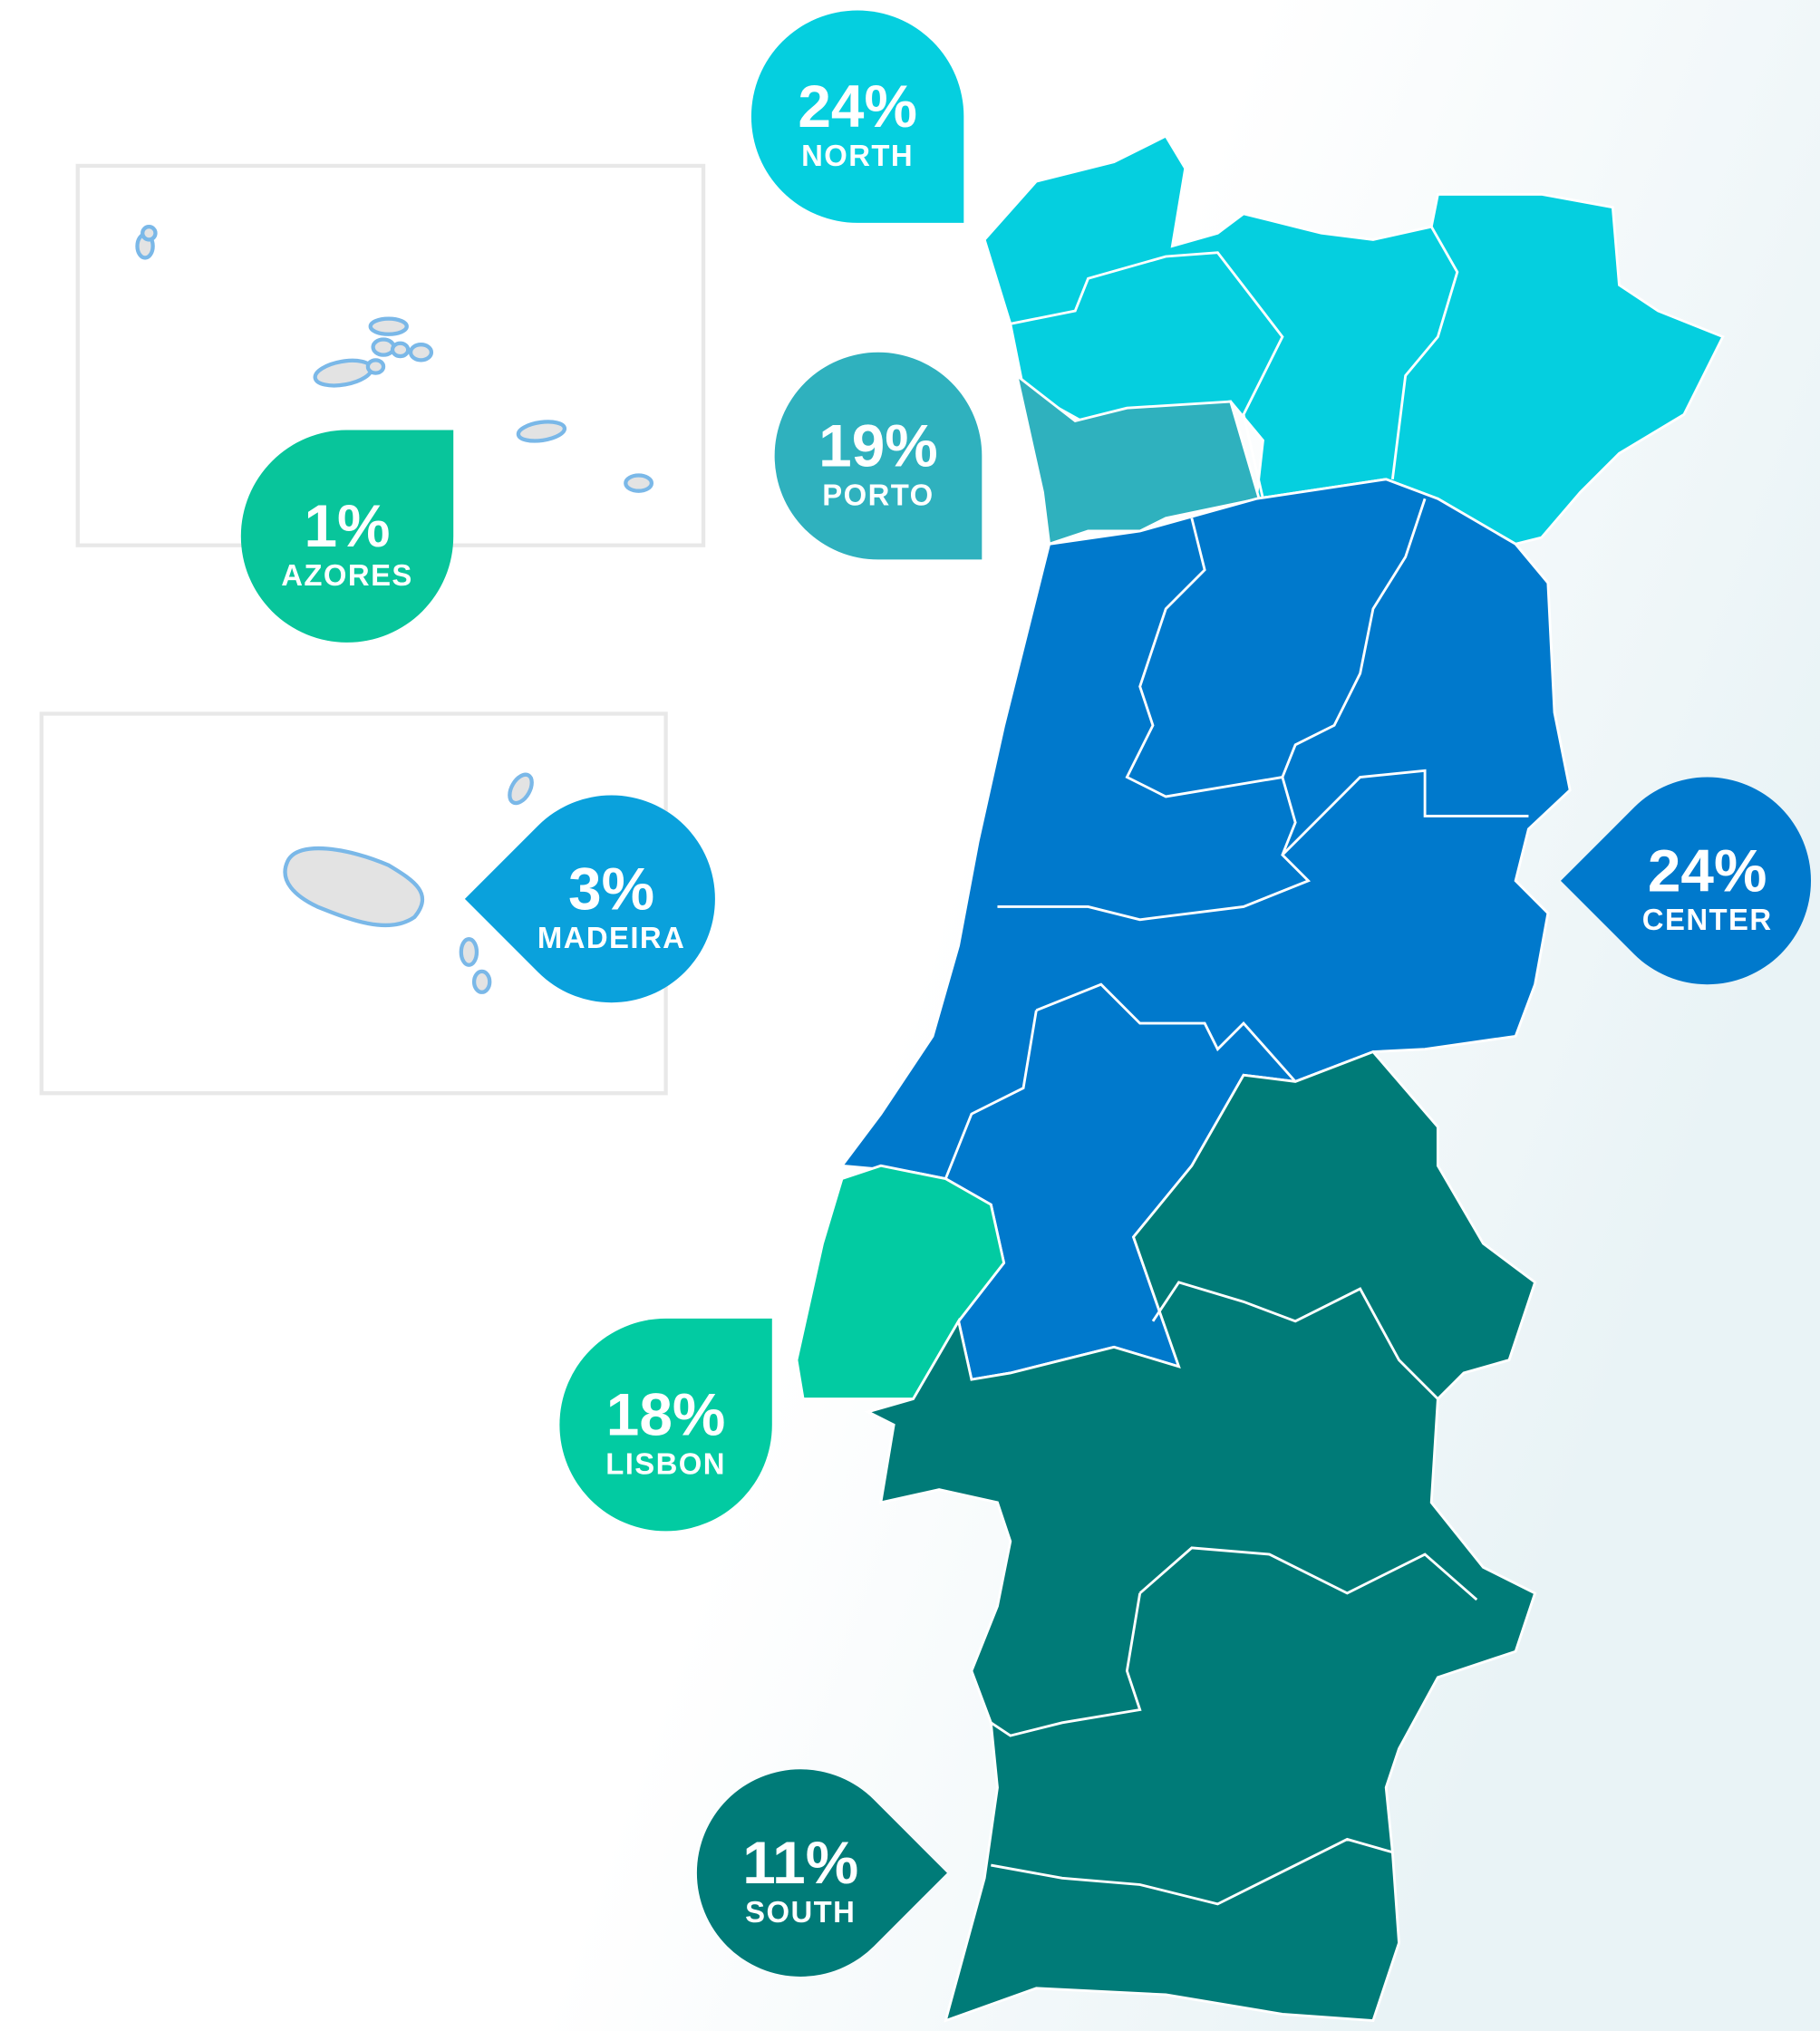  I want to click on azores-islands, so click(395, 358).